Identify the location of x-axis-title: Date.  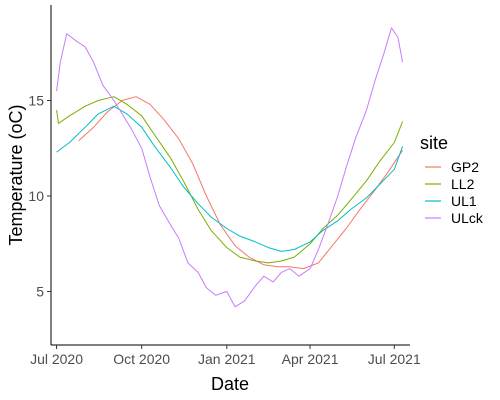
(230, 384).